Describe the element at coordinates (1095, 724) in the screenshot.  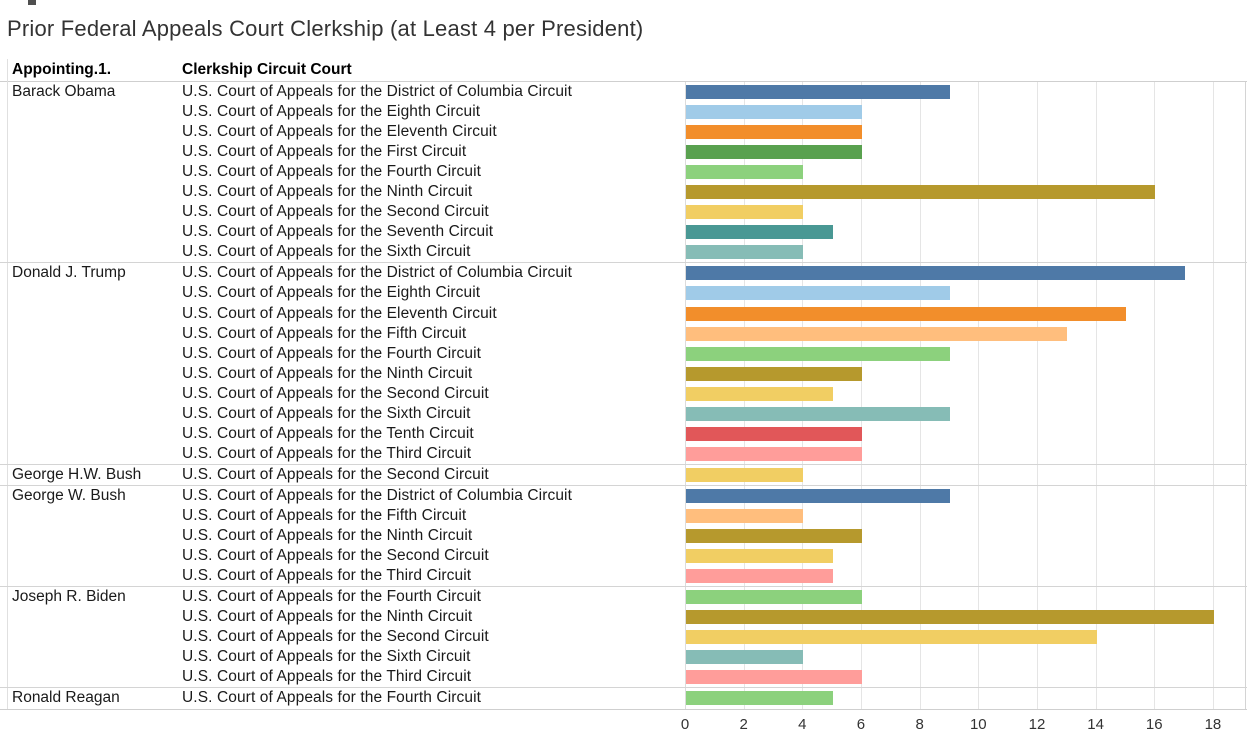
I see `axis-tick-label: 14` at that location.